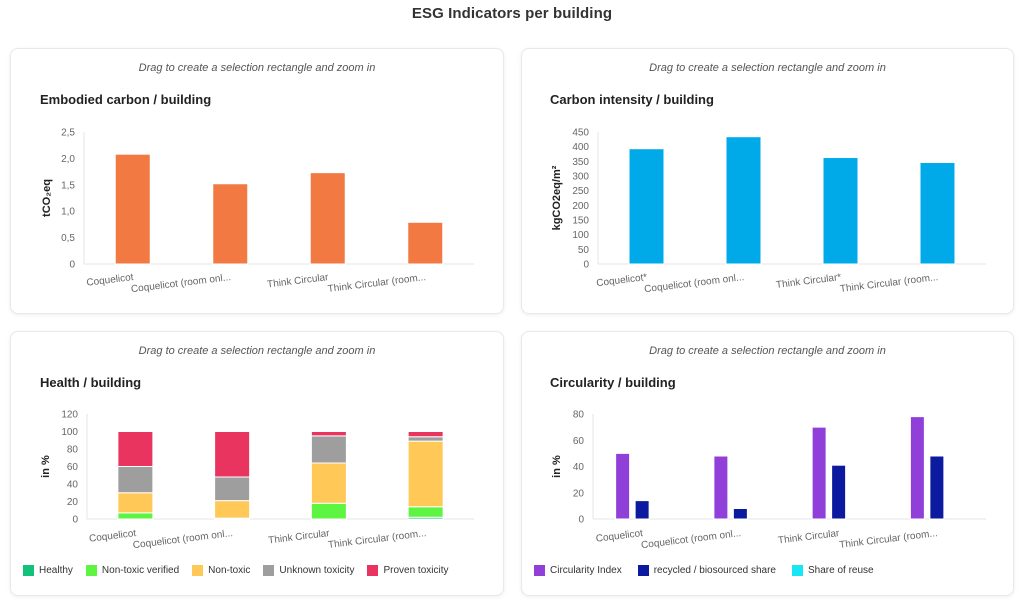  What do you see at coordinates (512, 13) in the screenshot?
I see `page-title: ESG Indicators per building` at bounding box center [512, 13].